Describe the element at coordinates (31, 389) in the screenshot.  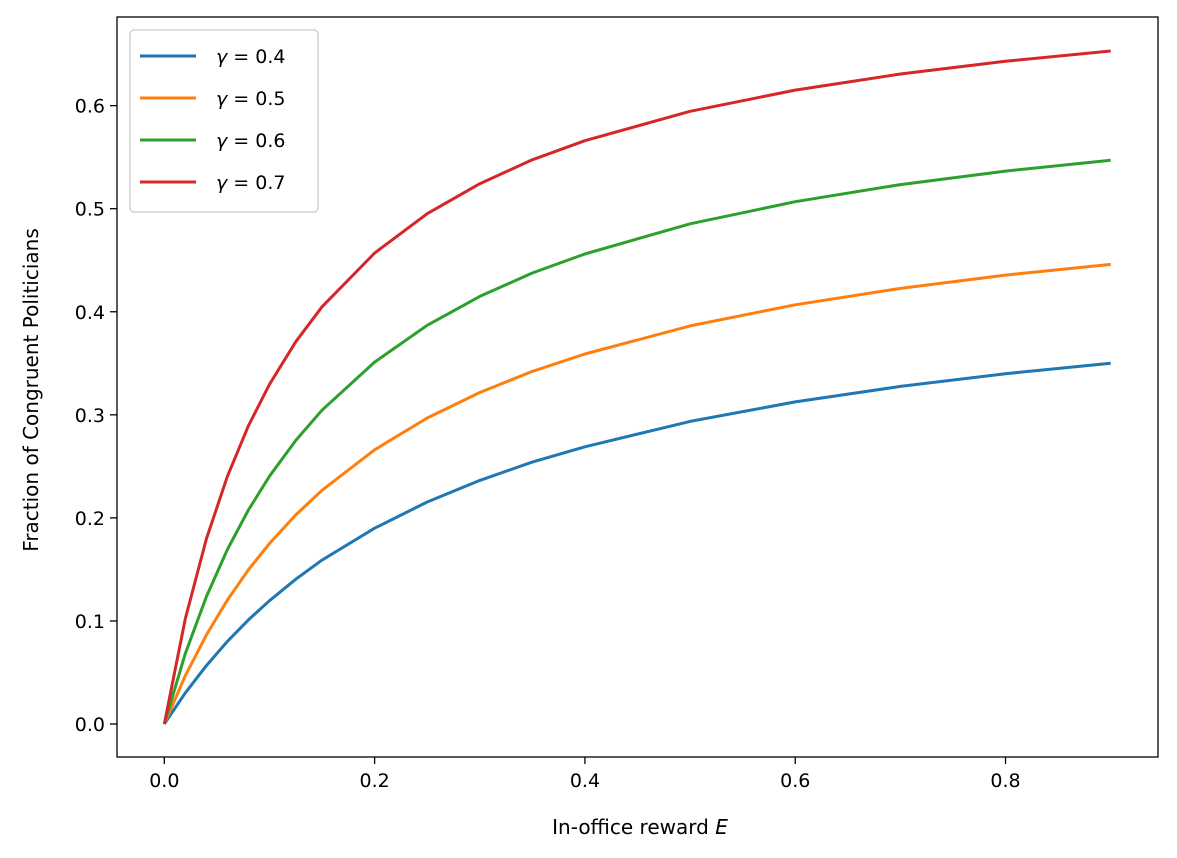
I see `y-axis-label: Fraction of Congruent Politicians` at that location.